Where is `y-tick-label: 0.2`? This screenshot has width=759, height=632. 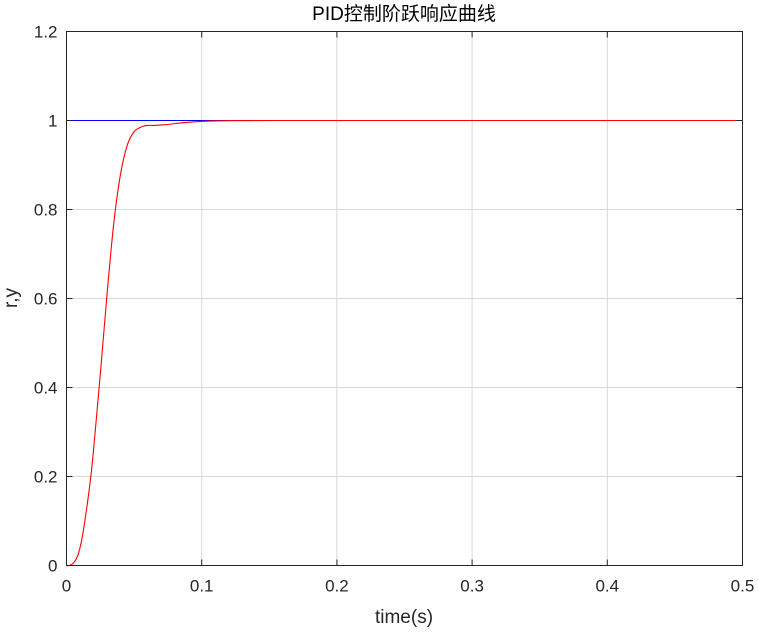
y-tick-label: 0.2 is located at coordinates (46, 477).